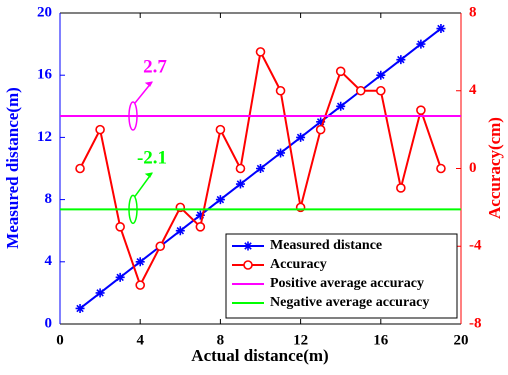 This screenshot has width=508, height=375. Describe the element at coordinates (381, 340) in the screenshot. I see `x-tick-label: 16` at that location.